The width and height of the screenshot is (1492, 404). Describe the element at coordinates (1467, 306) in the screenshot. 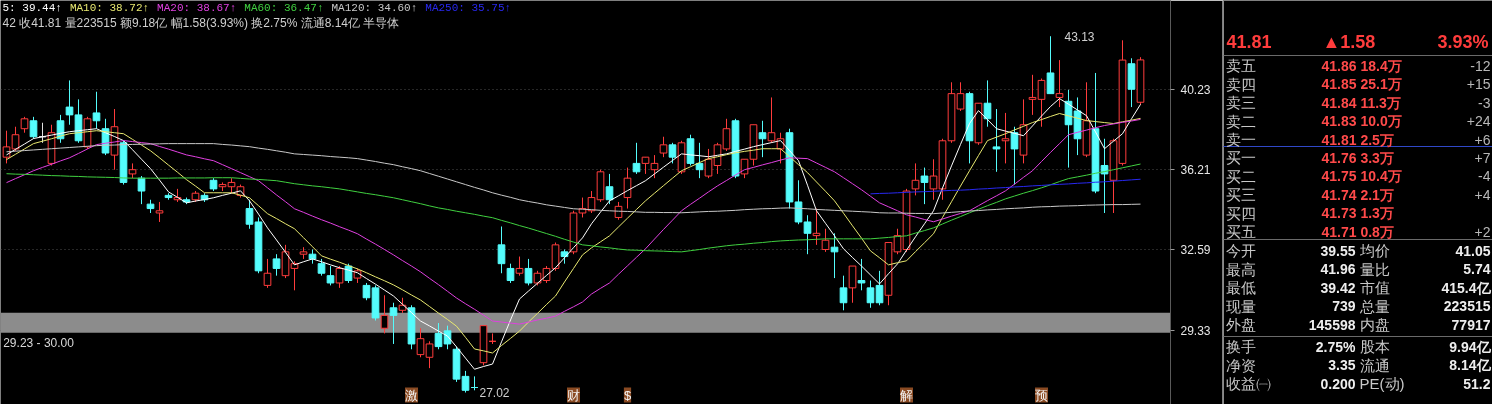

I see `text: 223515` at that location.